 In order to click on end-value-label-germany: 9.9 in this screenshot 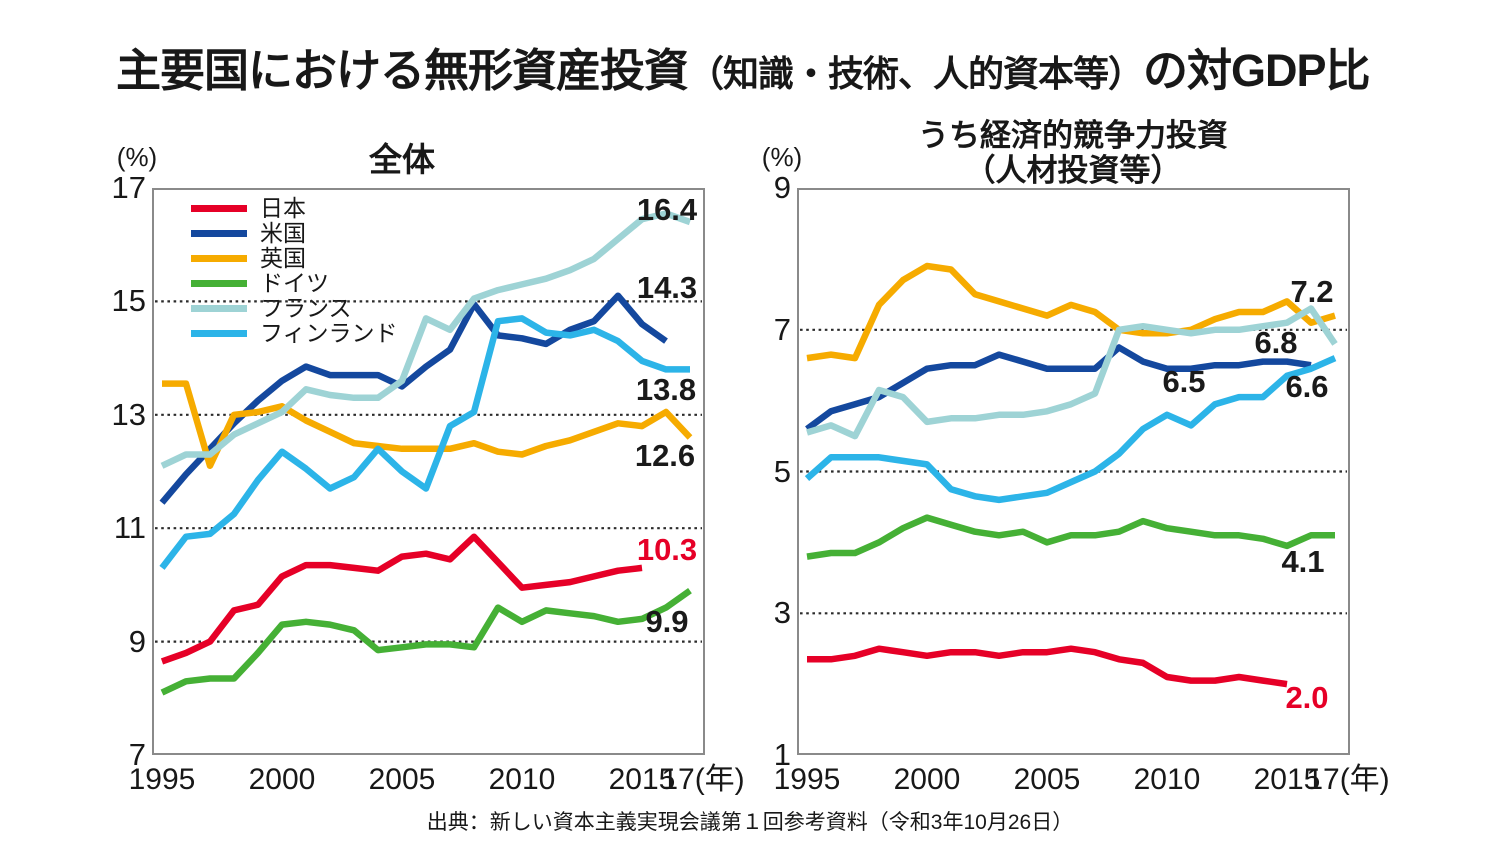, I will do `click(667, 621)`.